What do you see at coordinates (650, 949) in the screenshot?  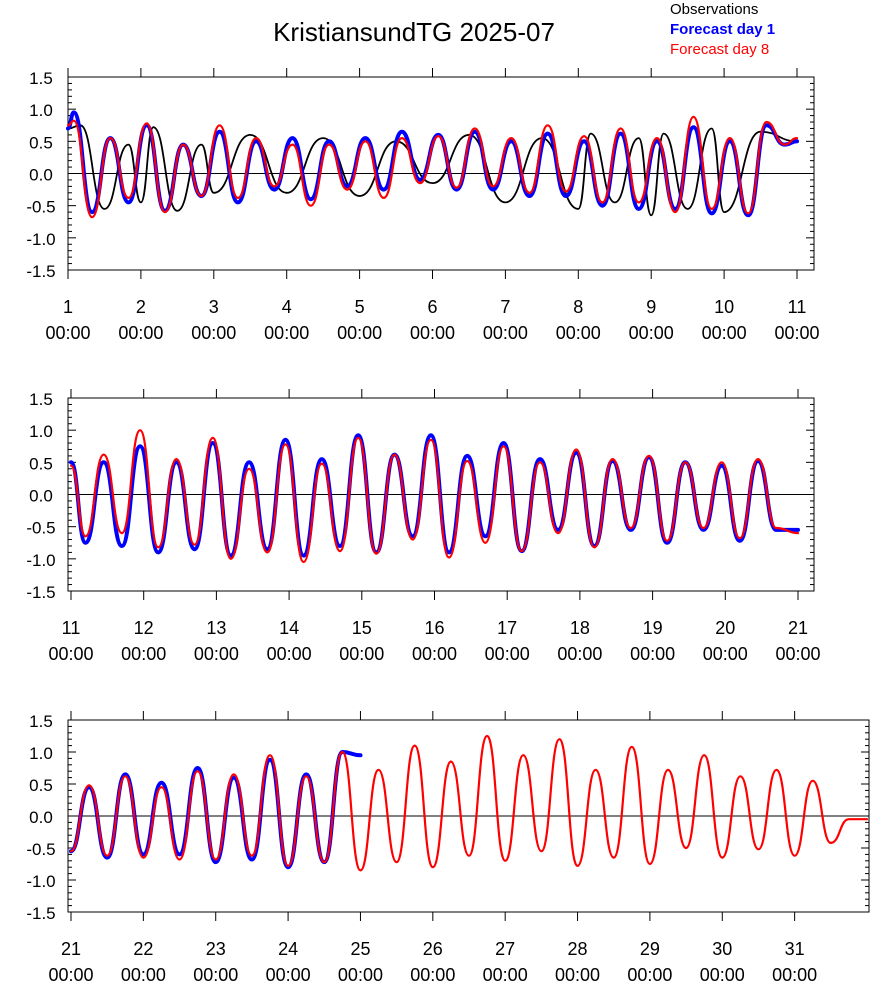 I see `x-tick-label-day: 29` at bounding box center [650, 949].